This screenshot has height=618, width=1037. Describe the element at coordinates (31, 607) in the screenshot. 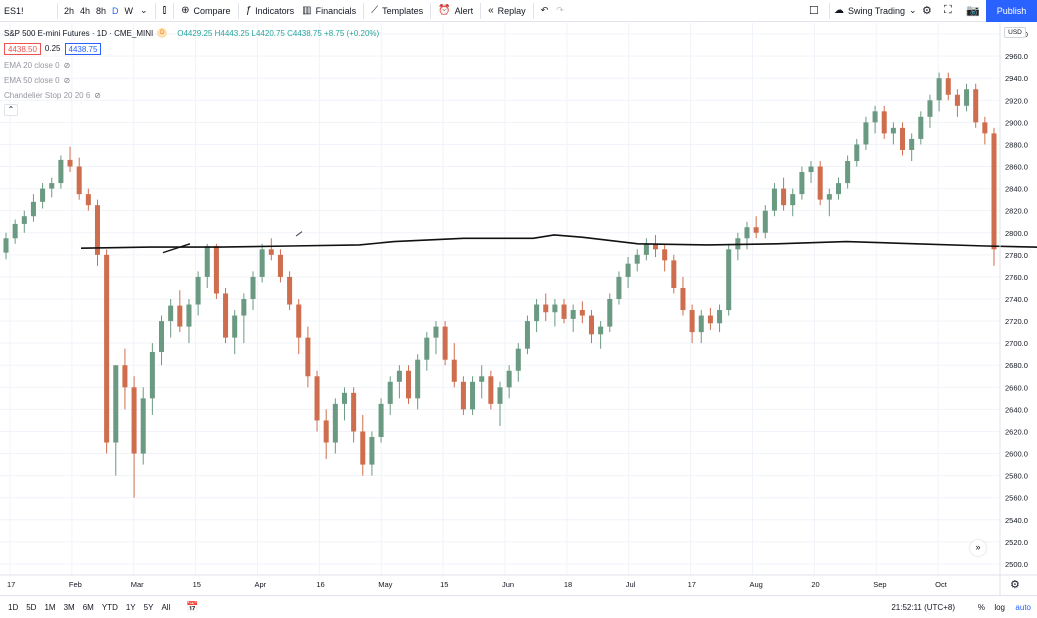

I see `range-5d: 5D` at that location.